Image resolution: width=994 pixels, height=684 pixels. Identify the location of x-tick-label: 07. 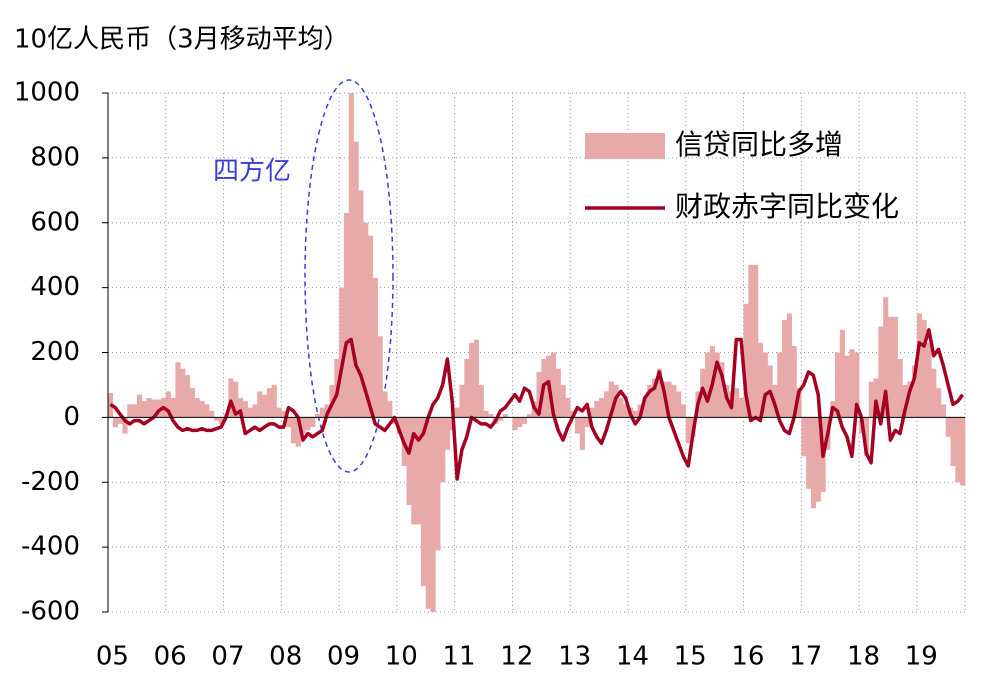
(227, 657).